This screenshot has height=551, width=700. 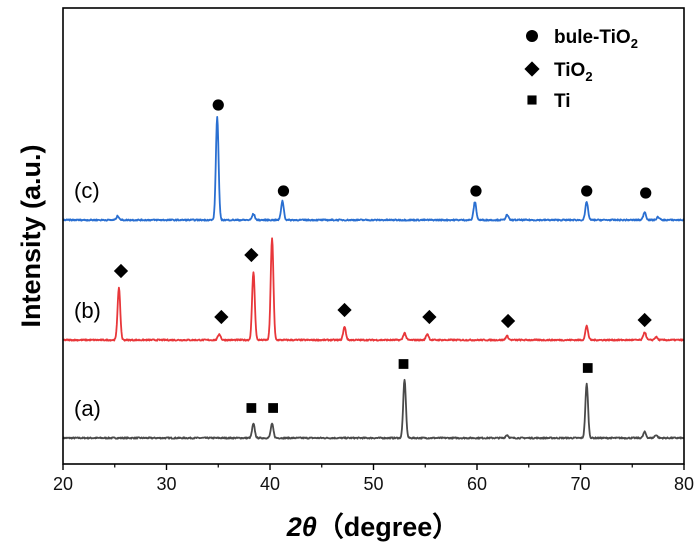 I want to click on x-tick-label-70: 70, so click(x=580, y=484).